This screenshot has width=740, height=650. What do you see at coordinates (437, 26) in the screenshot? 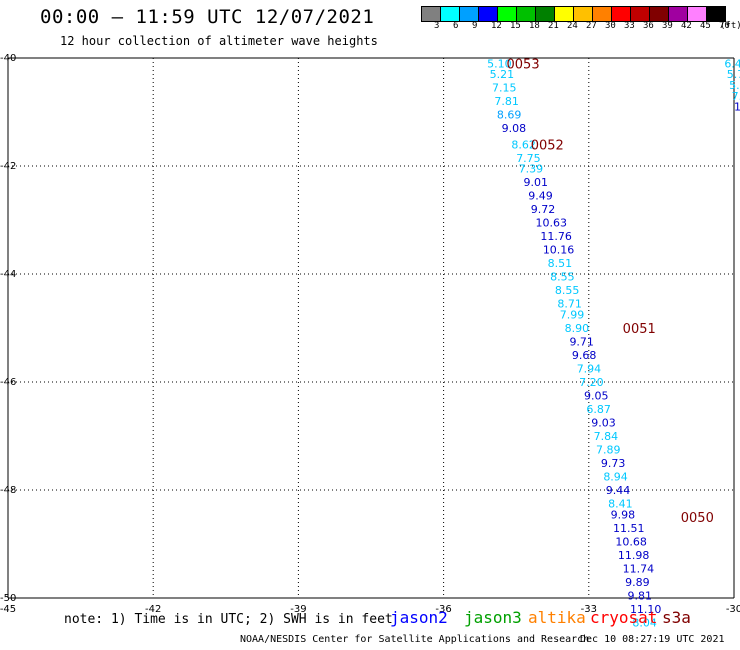
I see `legend-label: 3` at bounding box center [437, 26].